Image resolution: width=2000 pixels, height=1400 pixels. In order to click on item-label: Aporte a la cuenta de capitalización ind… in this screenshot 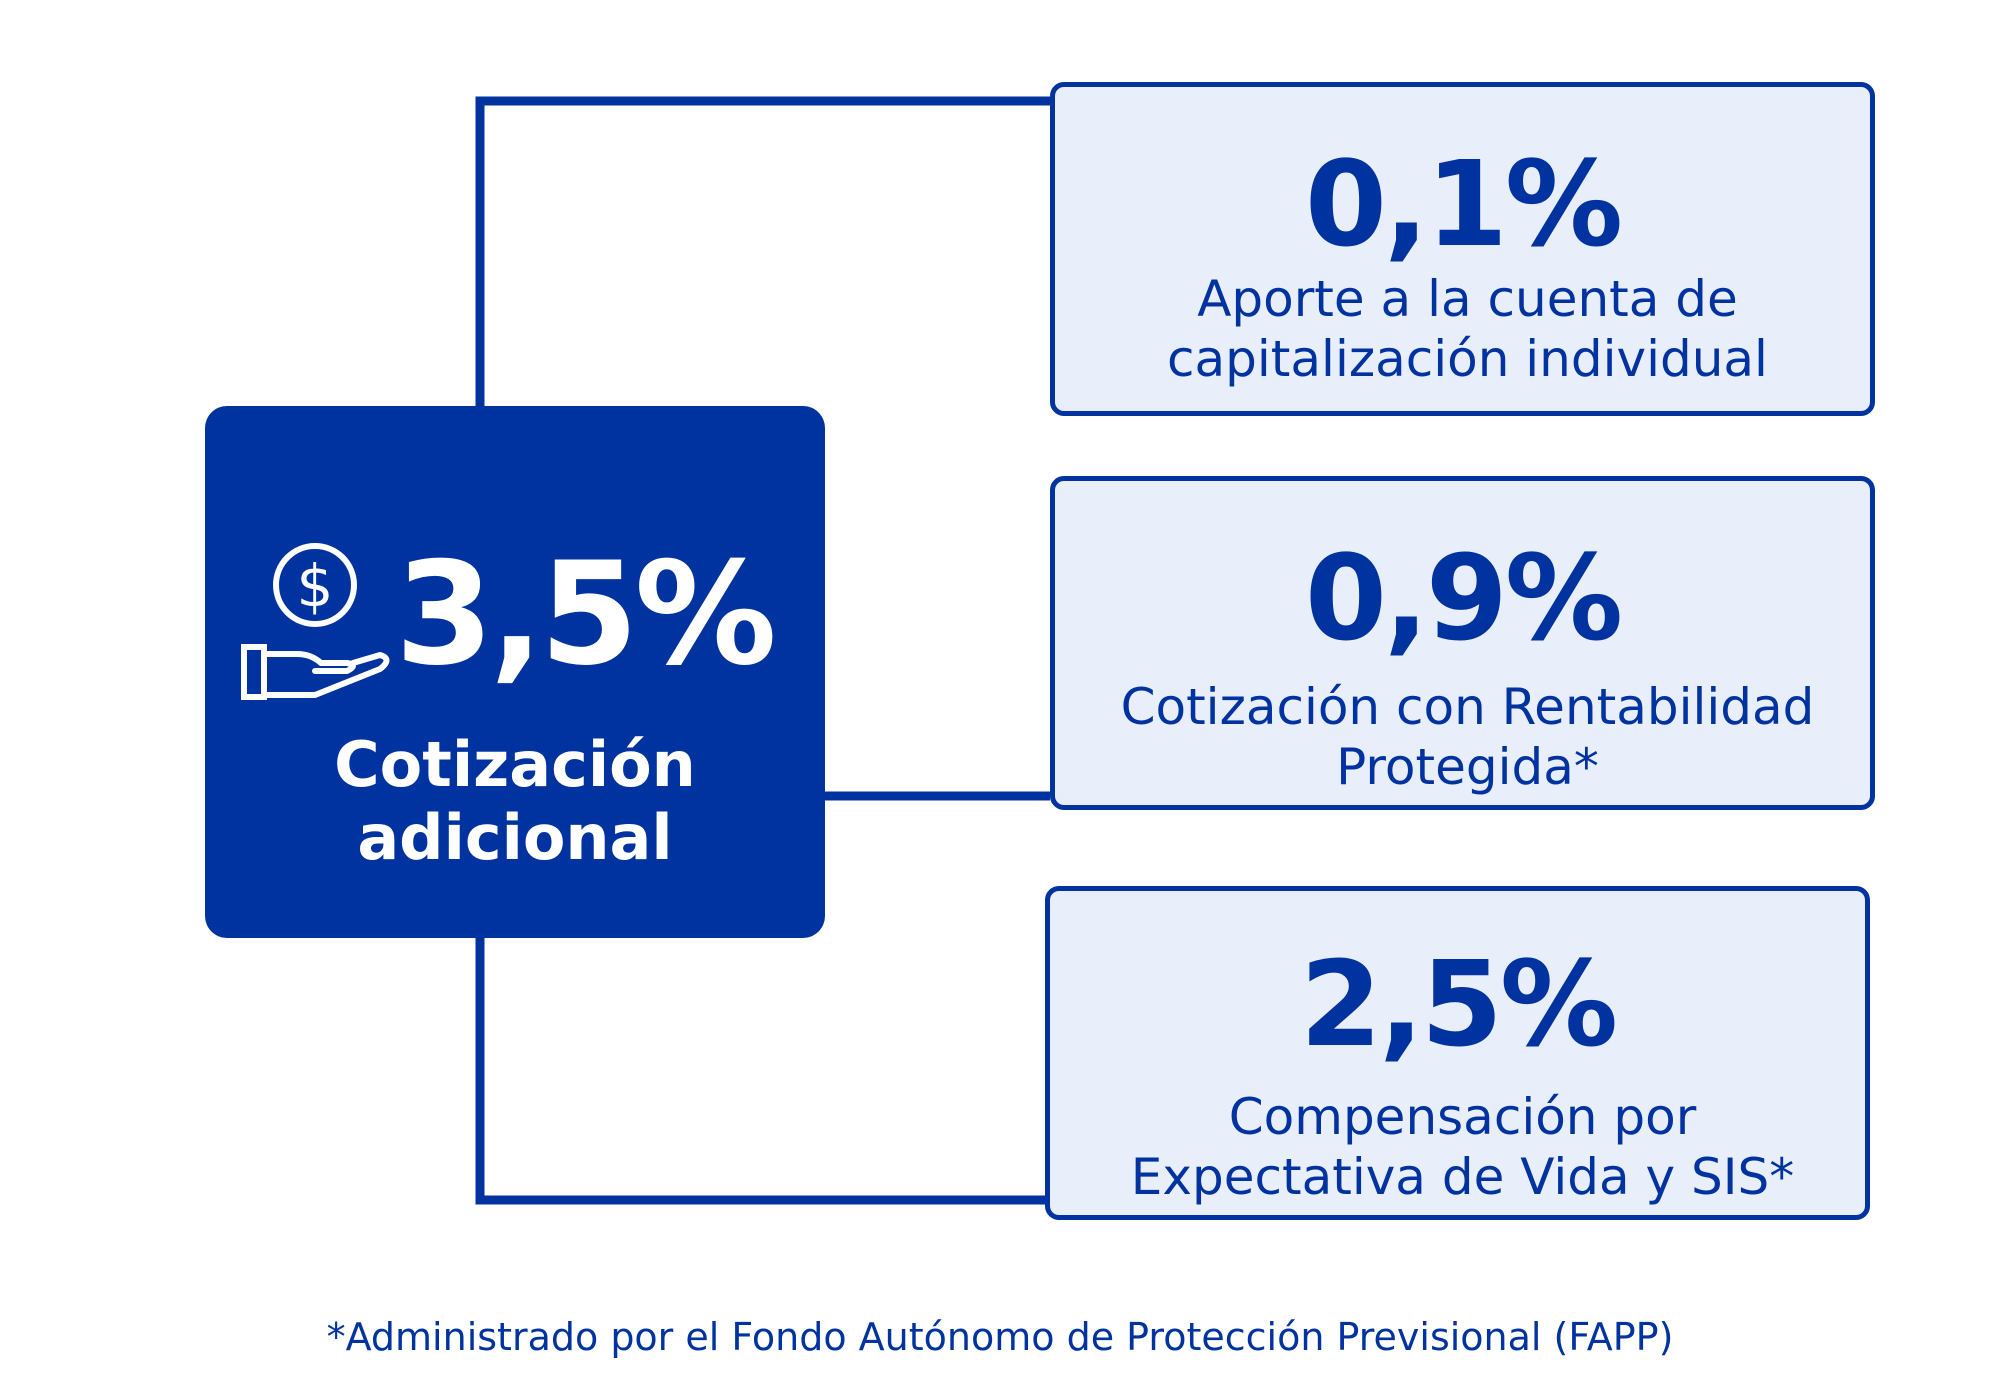, I will do `click(1467, 329)`.